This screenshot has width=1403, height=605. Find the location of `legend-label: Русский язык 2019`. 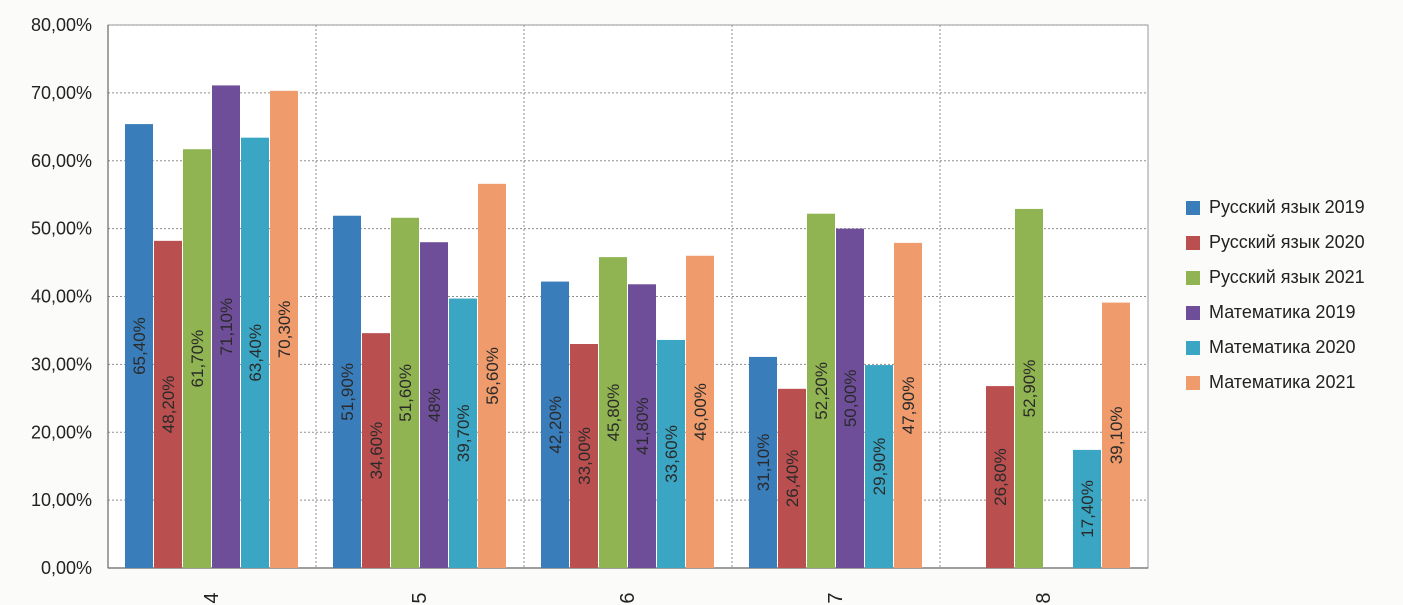

legend-label: Русский язык 2019 is located at coordinates (1287, 207).